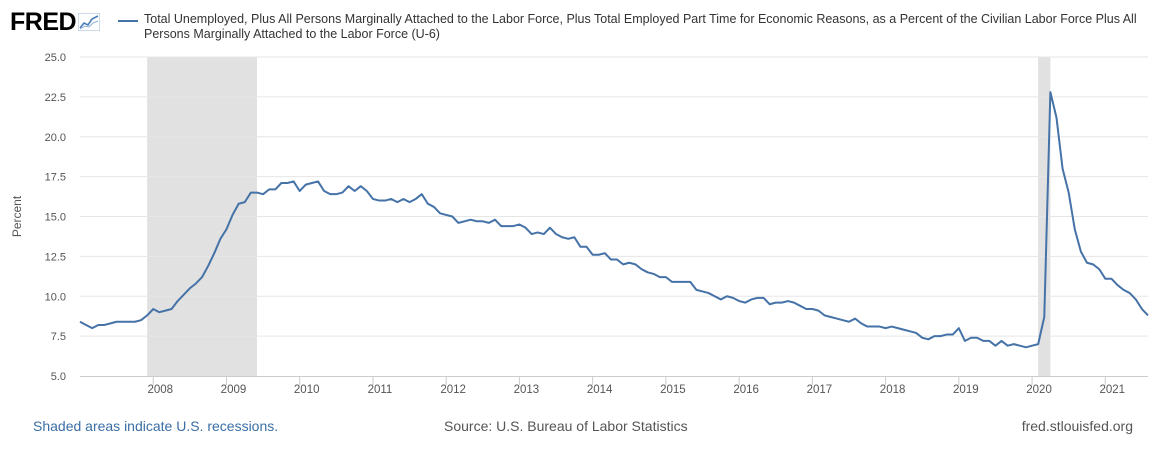 This screenshot has height=450, width=1168. I want to click on x-tick-label: 2009, so click(234, 390).